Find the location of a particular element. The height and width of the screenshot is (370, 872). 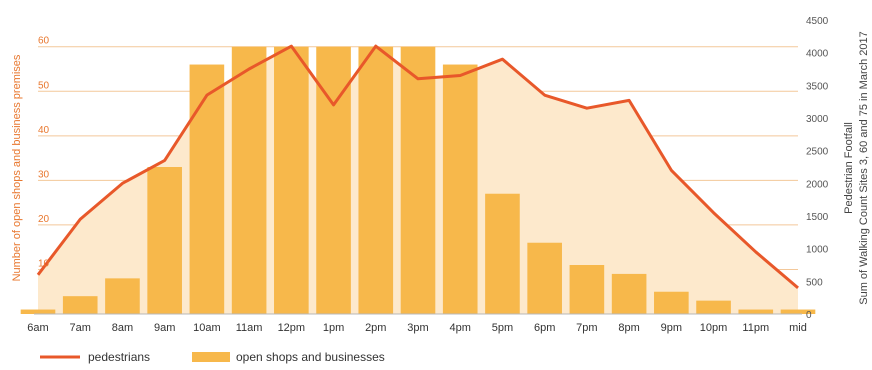

left-tick-label: 30 is located at coordinates (44, 174).